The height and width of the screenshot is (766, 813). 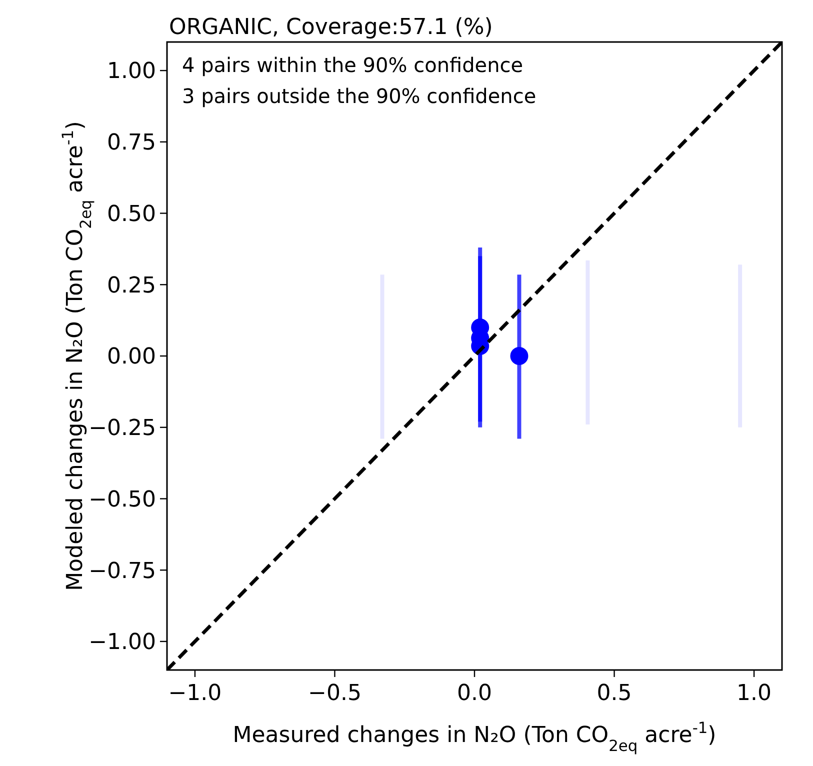 I want to click on x-axis-title: Measured changes in N₂O (Ton CO$_{2eq}$ acre$^{-1}$), so click(x=474, y=737).